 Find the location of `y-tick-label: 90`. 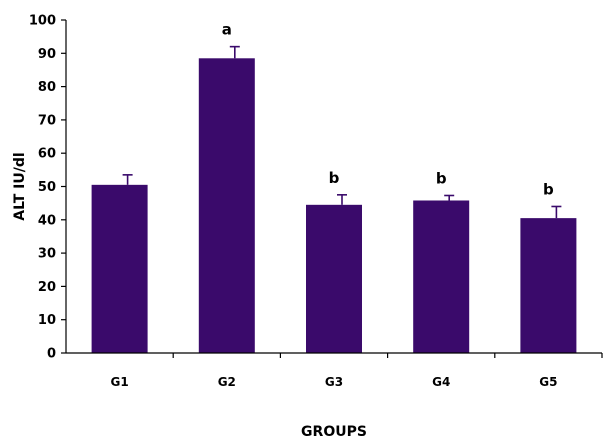

y-tick-label: 90 is located at coordinates (47, 54).